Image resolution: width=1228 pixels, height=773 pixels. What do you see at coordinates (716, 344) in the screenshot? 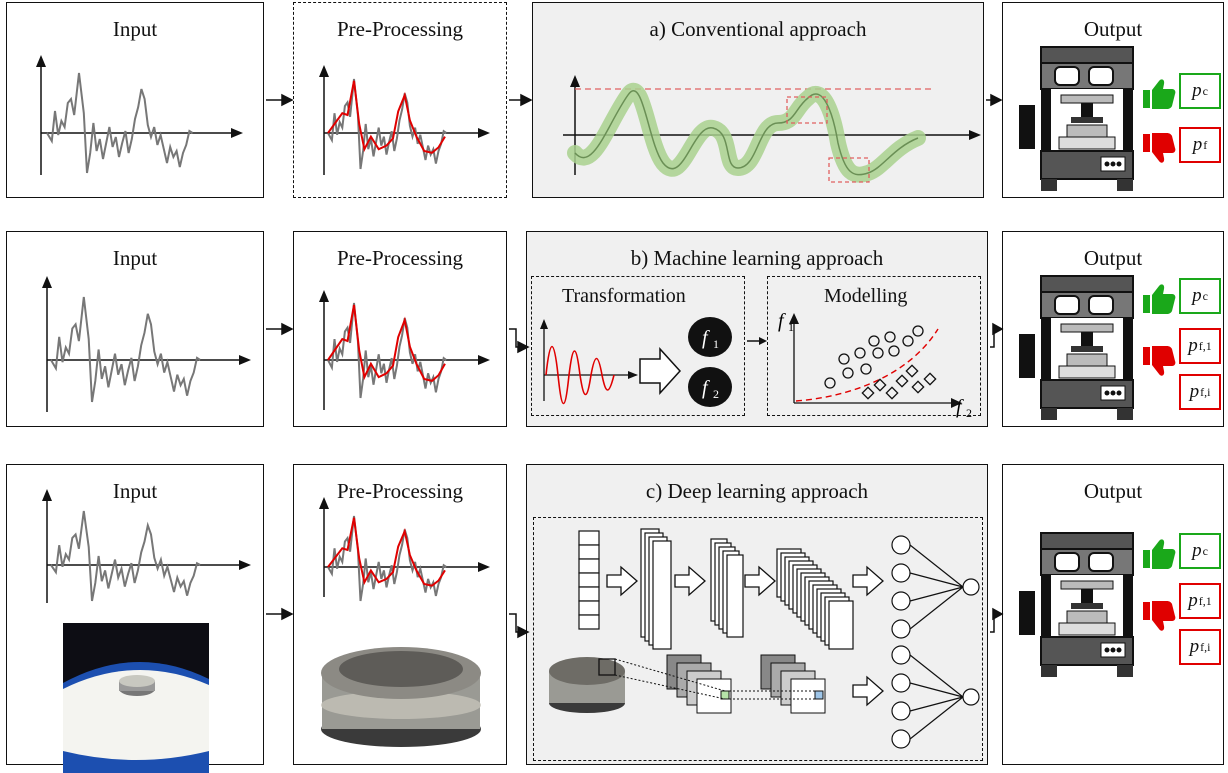
I see `feature-1-sub: 1` at bounding box center [716, 344].